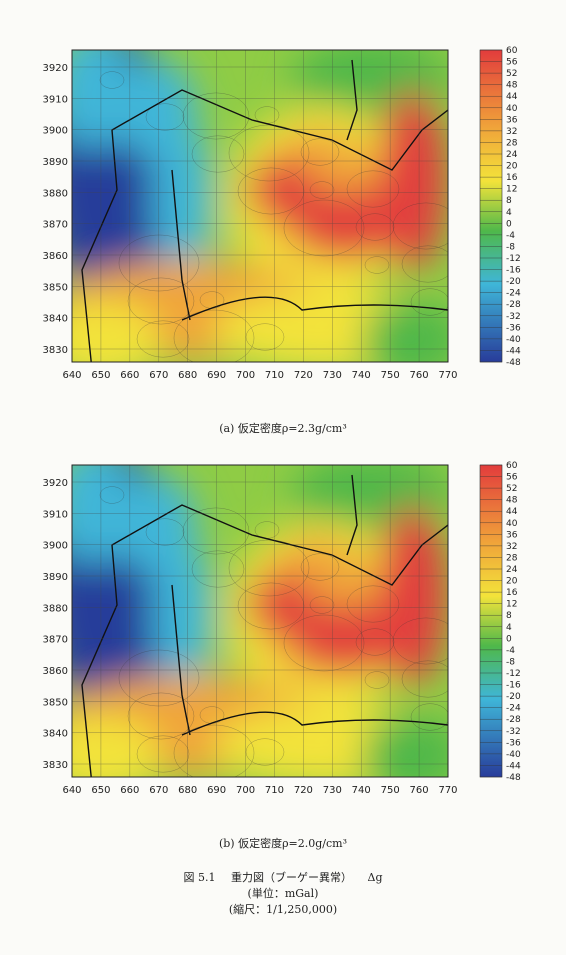  I want to click on figure-unit: (単位：mGal), so click(283, 893).